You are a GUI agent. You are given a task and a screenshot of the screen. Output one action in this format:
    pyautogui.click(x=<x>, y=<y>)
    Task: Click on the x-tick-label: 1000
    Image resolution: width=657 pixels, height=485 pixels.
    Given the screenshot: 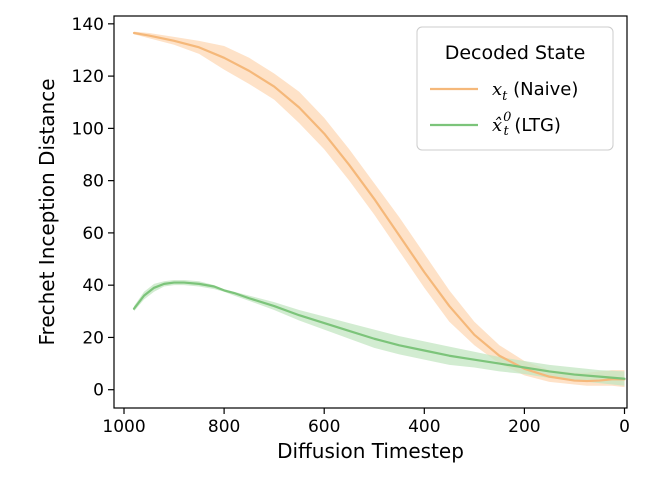 What is the action you would take?
    pyautogui.click(x=123, y=427)
    